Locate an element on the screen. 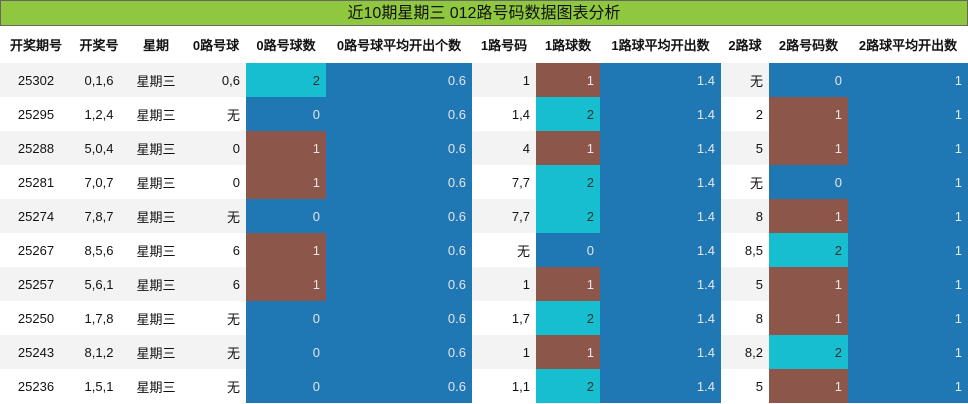 This screenshot has width=968, height=404. table-cell: 4 is located at coordinates (504, 148).